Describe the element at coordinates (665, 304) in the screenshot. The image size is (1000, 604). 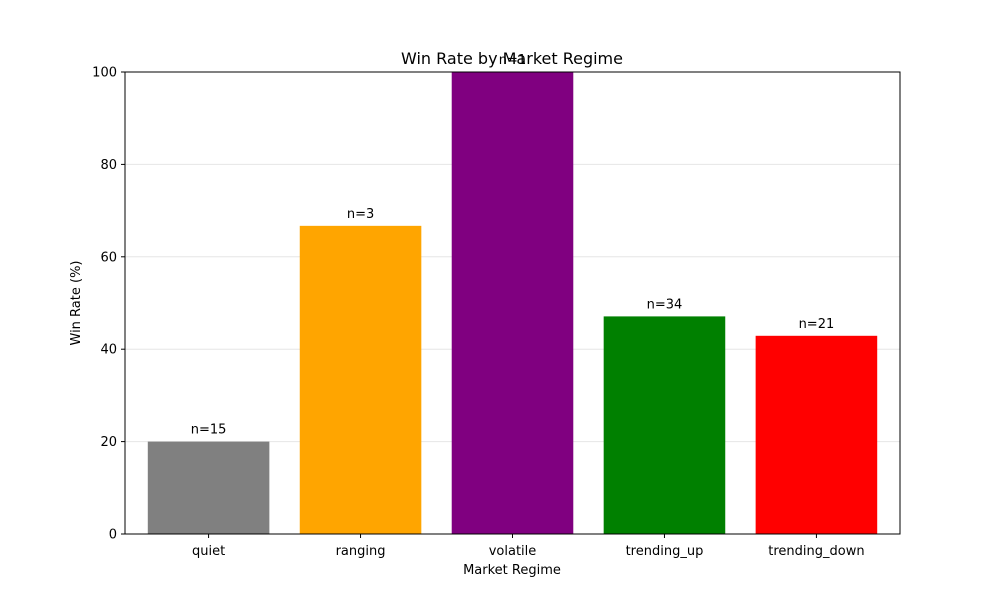
I see `bar-count-label: n=34` at that location.